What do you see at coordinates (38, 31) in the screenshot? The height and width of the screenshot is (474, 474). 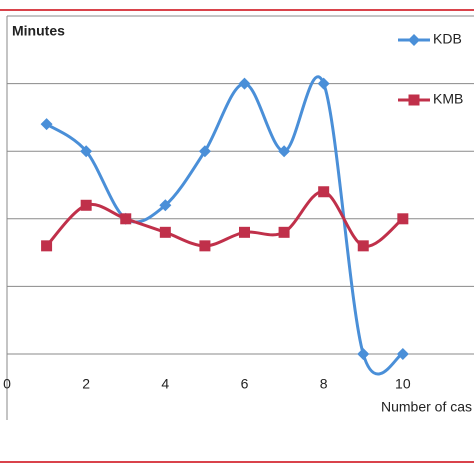 I see `y-axis-label: Minutes` at bounding box center [38, 31].